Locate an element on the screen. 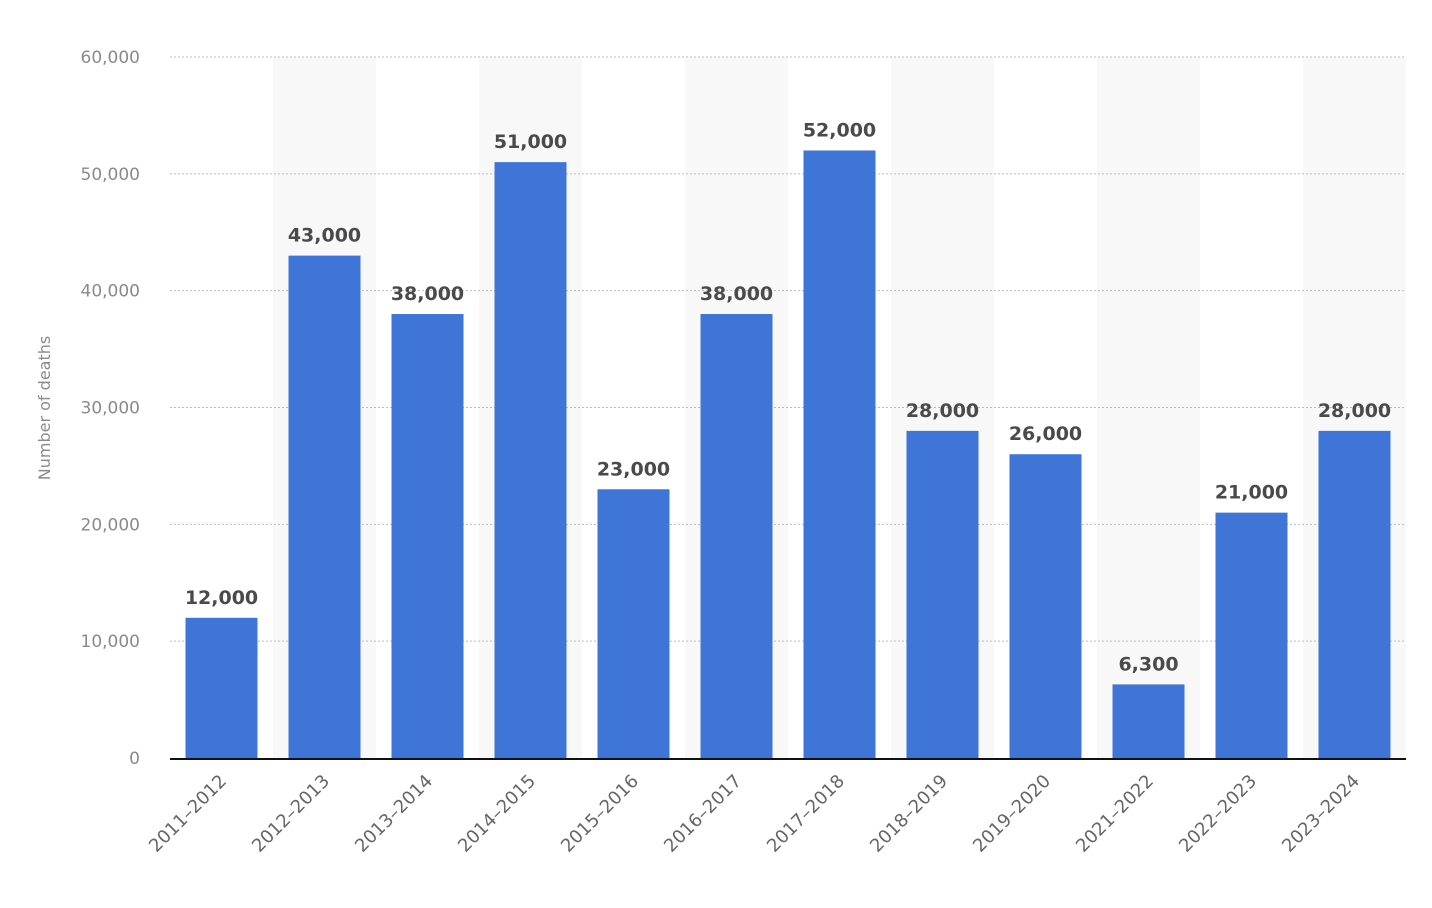 This screenshot has width=1432, height=908. x-tick-label: 2012–2013 is located at coordinates (291, 814).